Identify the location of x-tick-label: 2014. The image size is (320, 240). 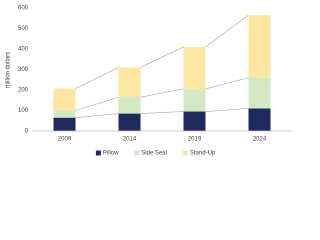
(130, 140).